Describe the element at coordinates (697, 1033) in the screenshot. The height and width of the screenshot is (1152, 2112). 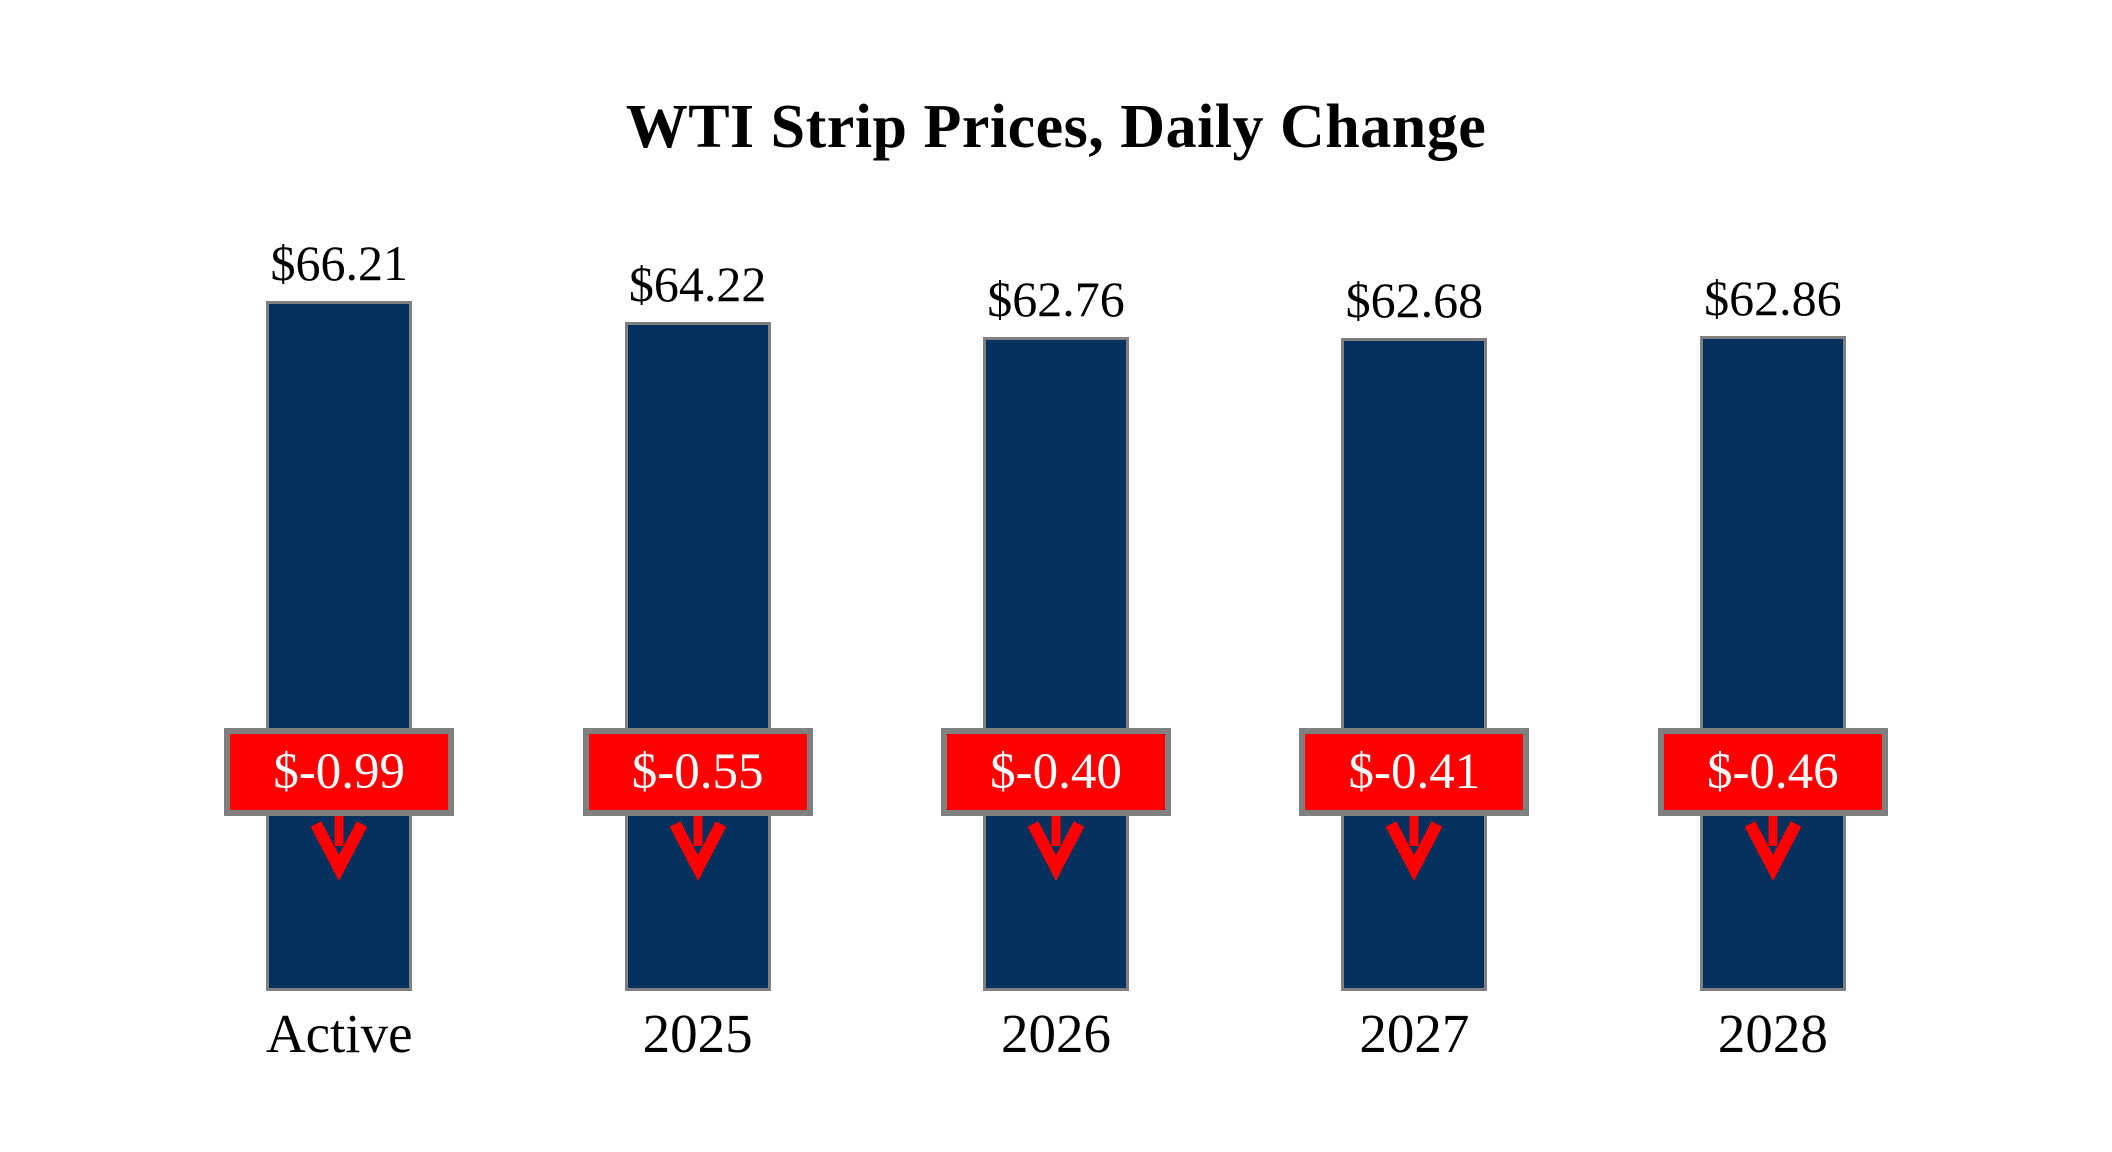
I see `category-label: 2025` at that location.